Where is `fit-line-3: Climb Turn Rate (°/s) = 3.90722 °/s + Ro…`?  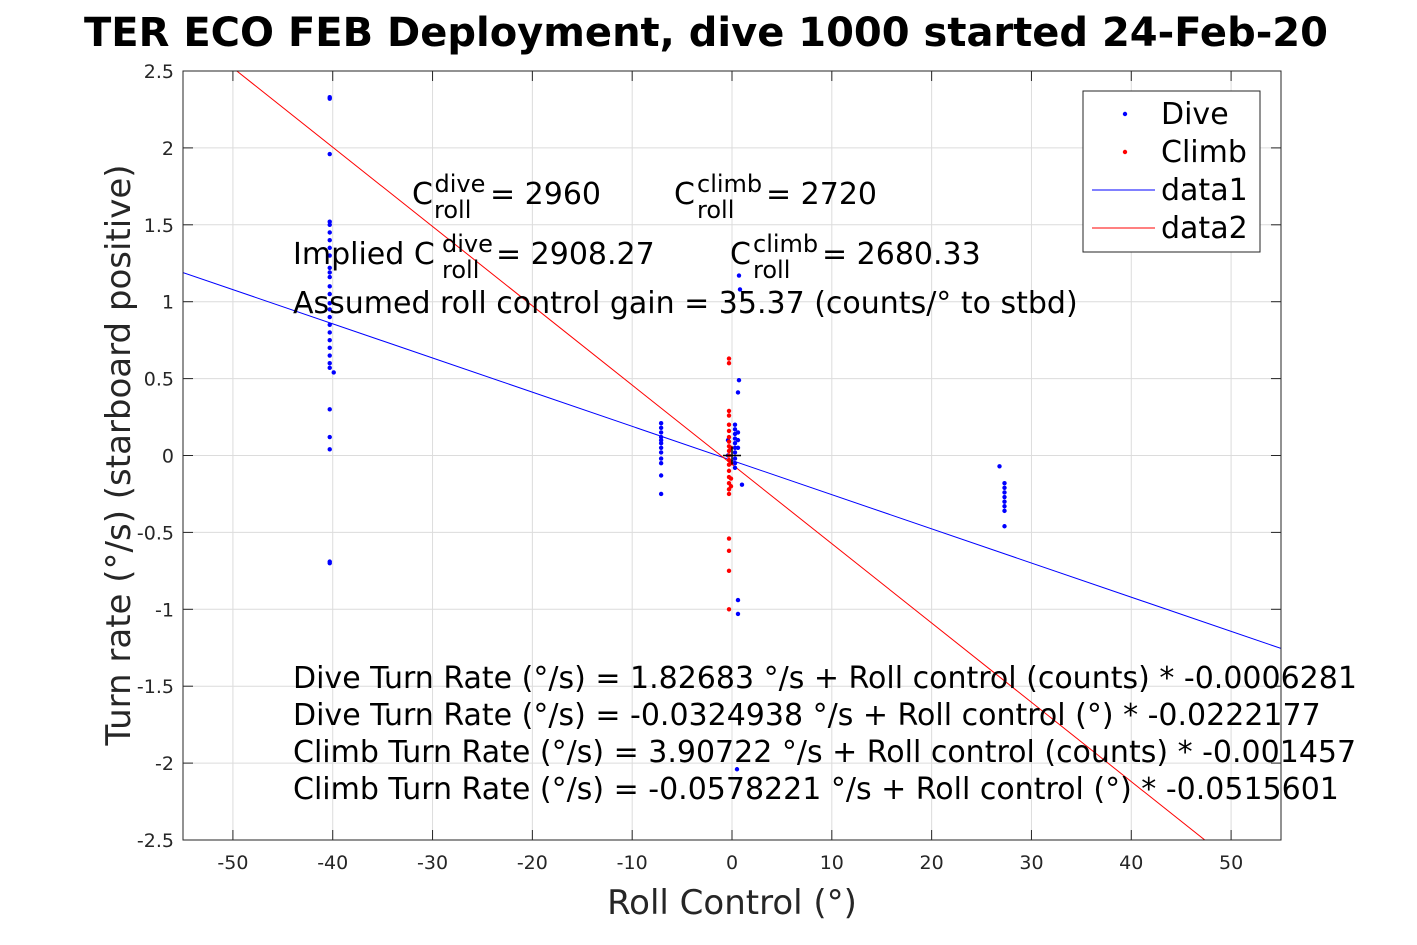 fit-line-3: Climb Turn Rate (°/s) = 3.90722 °/s + Ro… is located at coordinates (824, 752).